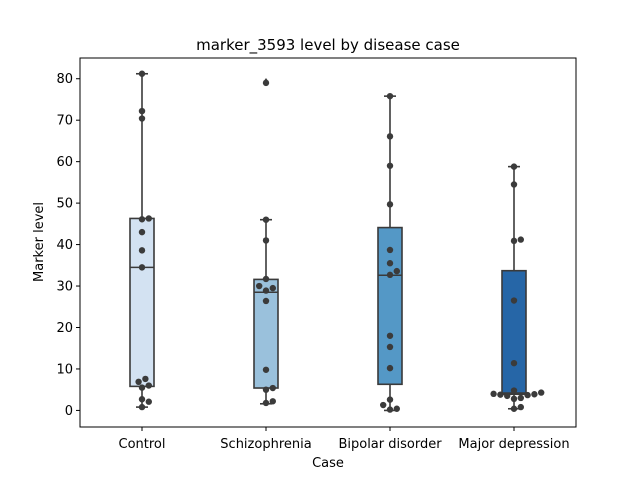 This screenshot has height=480, width=640. I want to click on y-tick-label: 50, so click(64, 204).